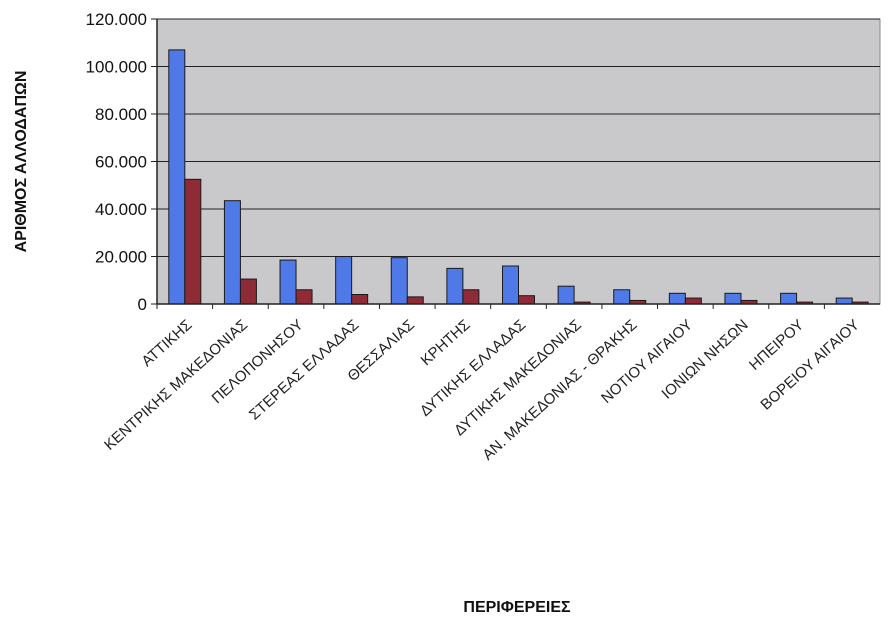 This screenshot has width=891, height=623. I want to click on y-tick-label: 40.000, so click(121, 209).